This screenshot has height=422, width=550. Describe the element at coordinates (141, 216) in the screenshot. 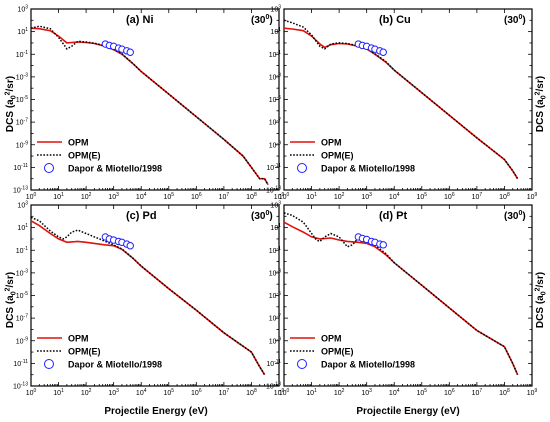

I see `panel-title: (c) Pd` at that location.